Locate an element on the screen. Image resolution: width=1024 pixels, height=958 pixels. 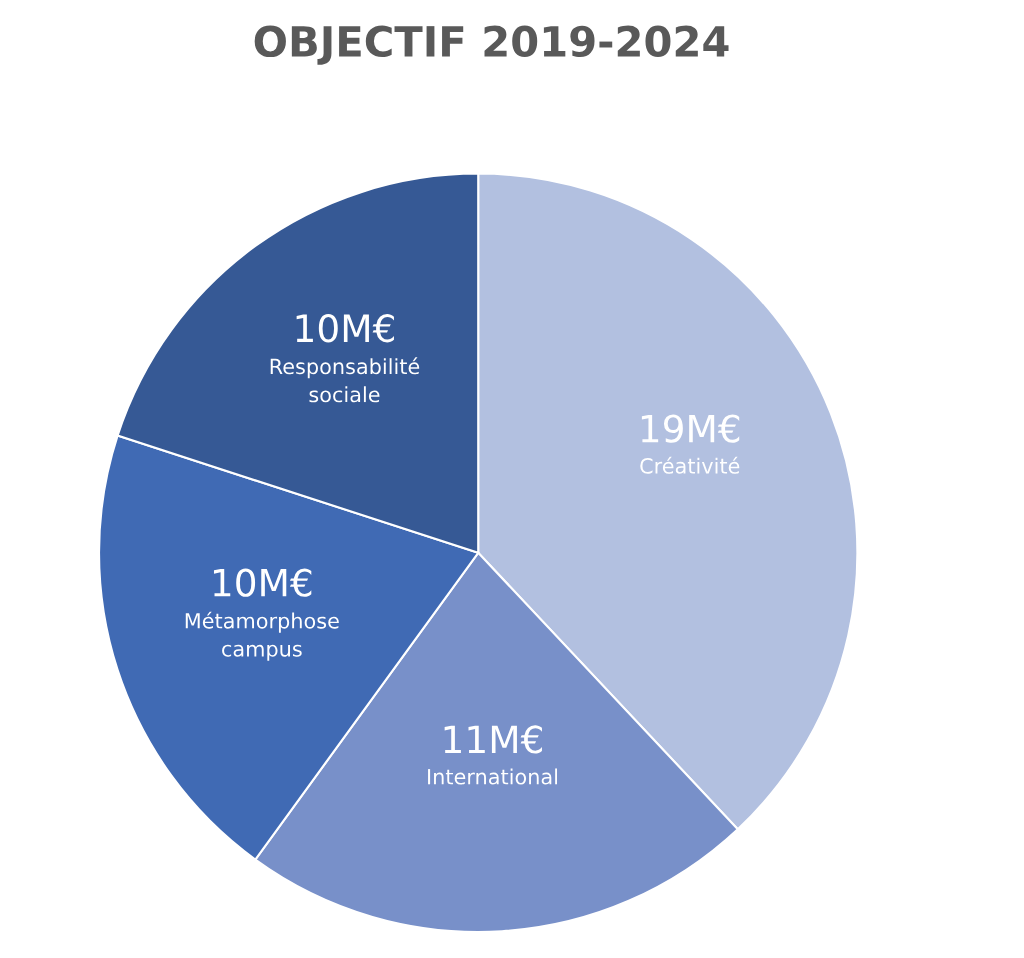
chart-title: OBJECTIF 2019-2024 is located at coordinates (491, 45).